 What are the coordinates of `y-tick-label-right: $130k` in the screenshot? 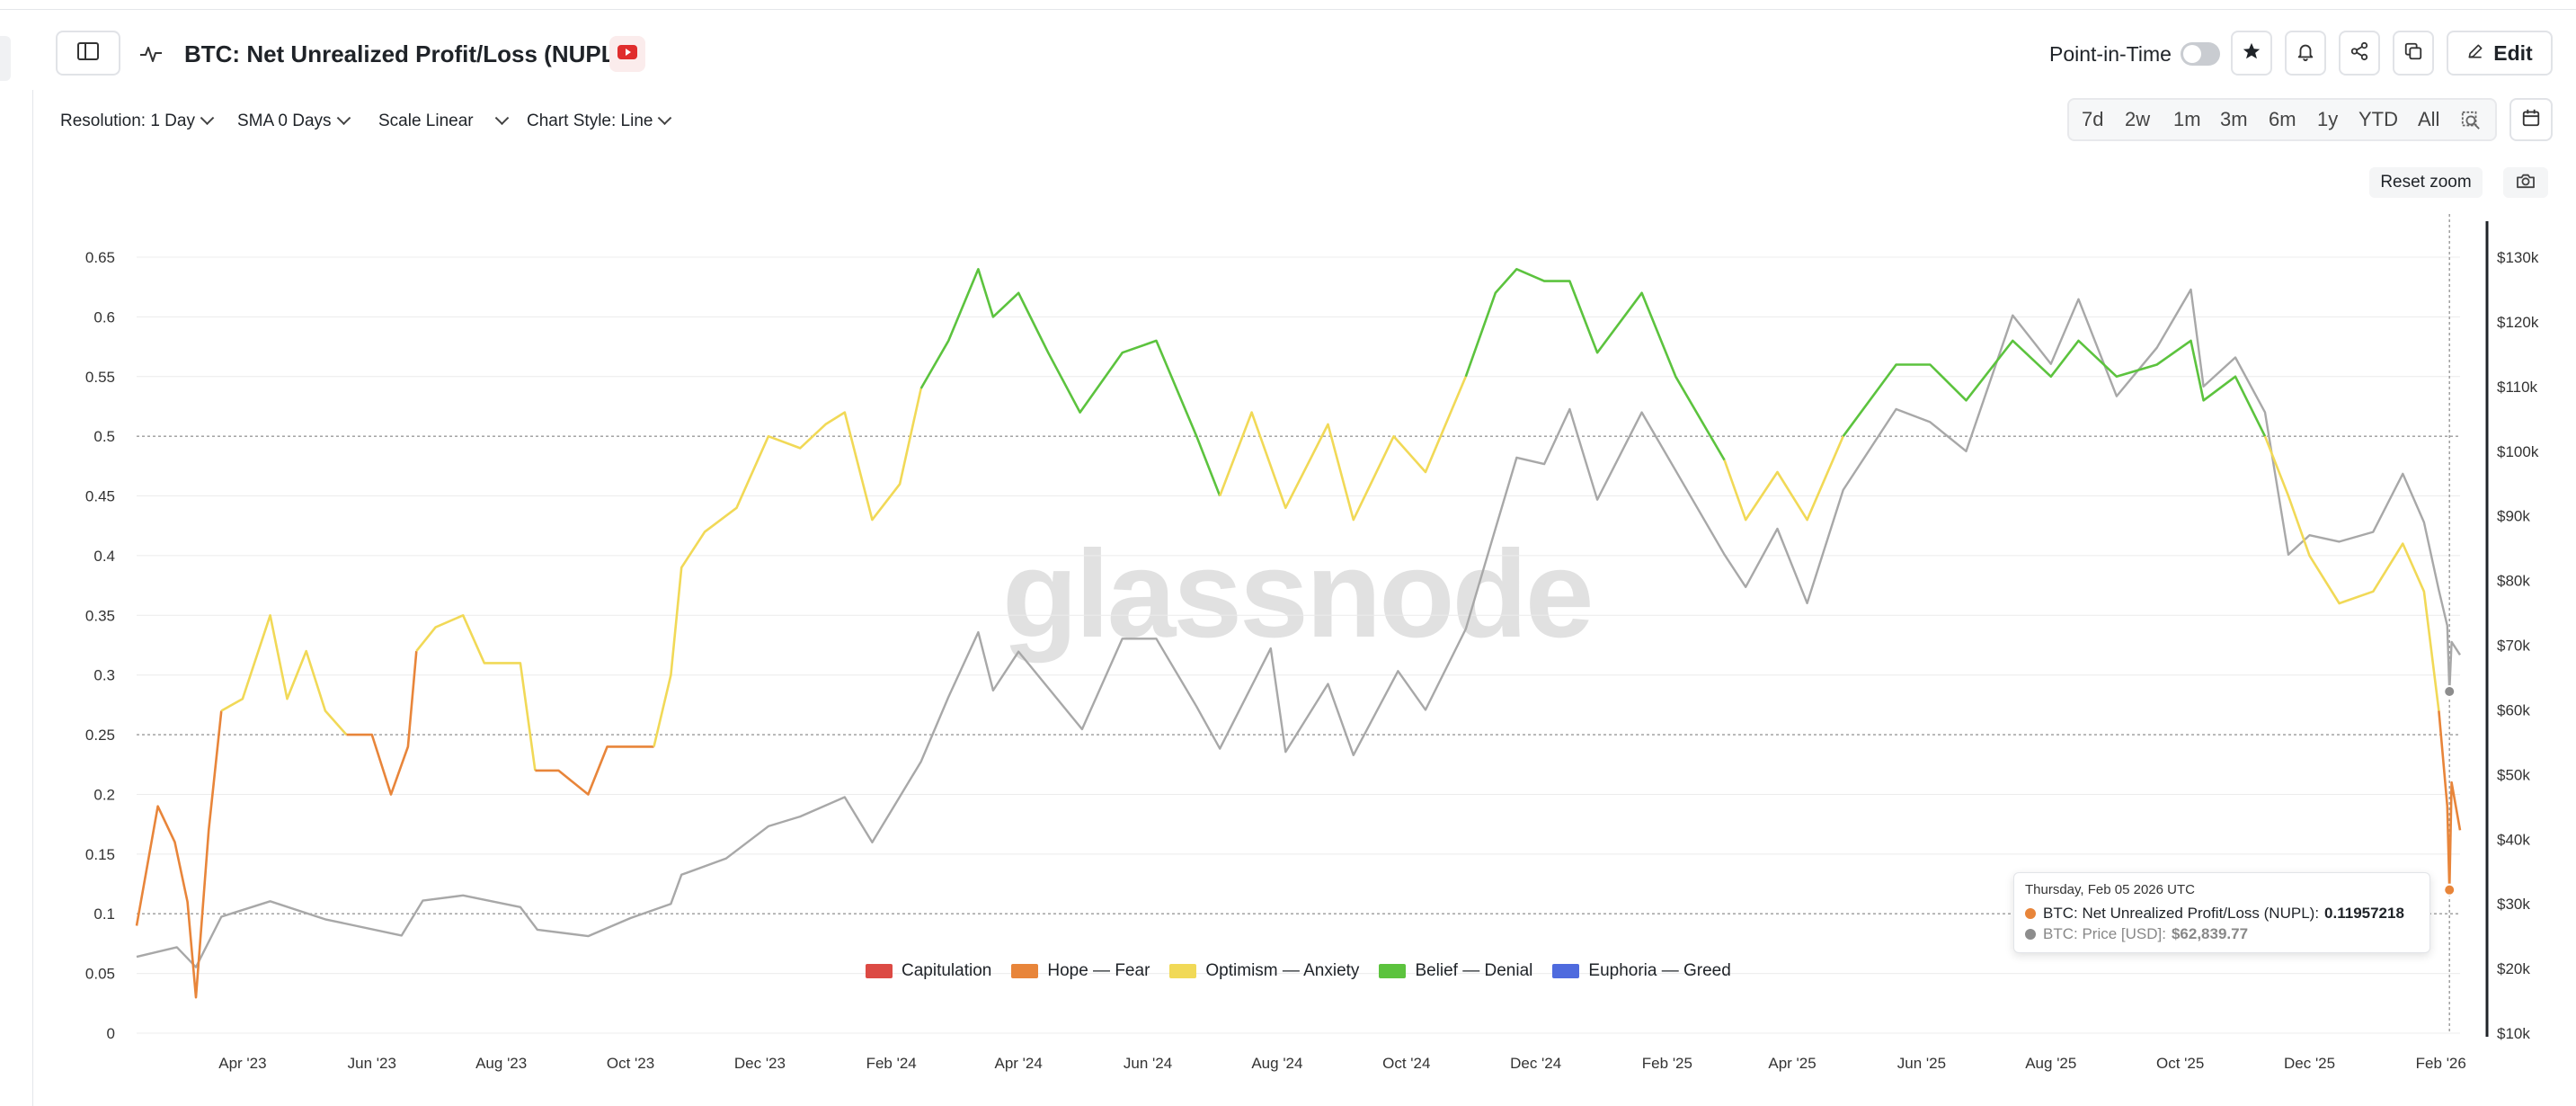 It's located at (2518, 257).